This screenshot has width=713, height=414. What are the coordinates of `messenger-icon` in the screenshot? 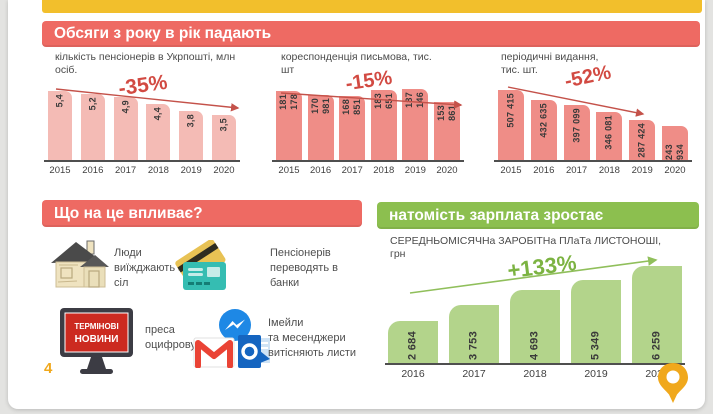 It's located at (235, 325).